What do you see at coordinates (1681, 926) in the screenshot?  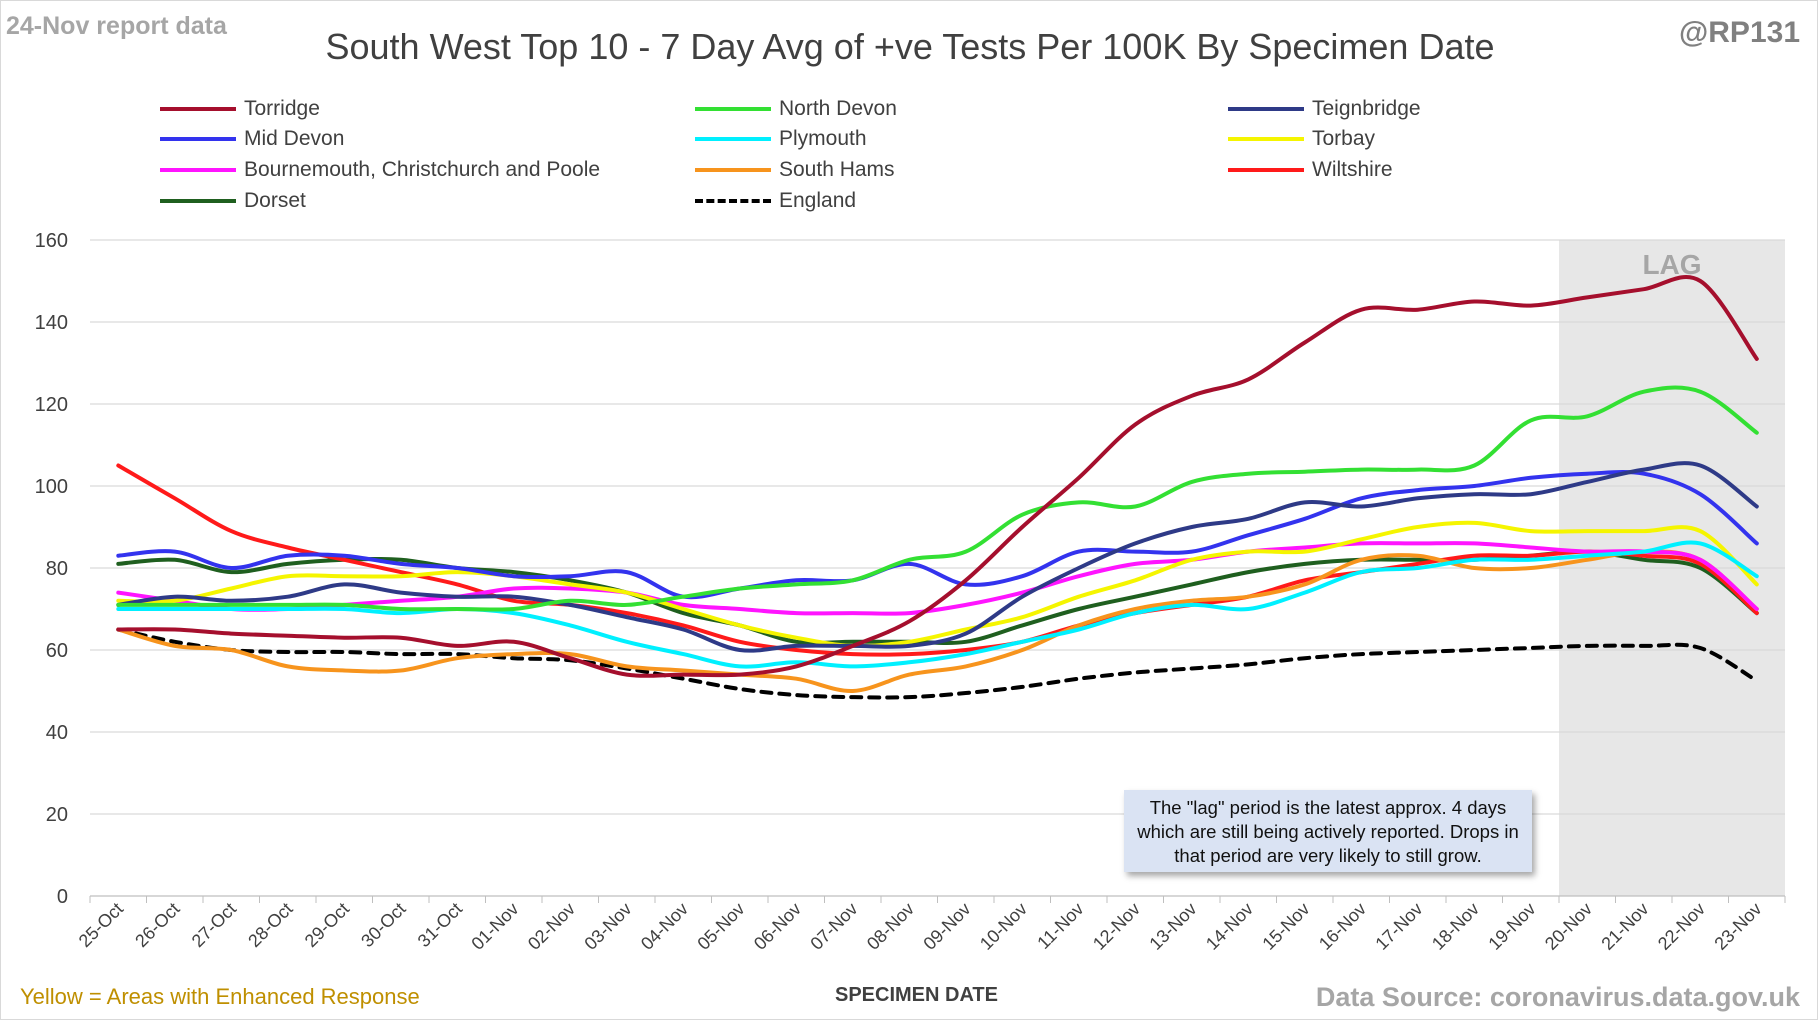 I see `x-tick-label: 22-Nov` at bounding box center [1681, 926].